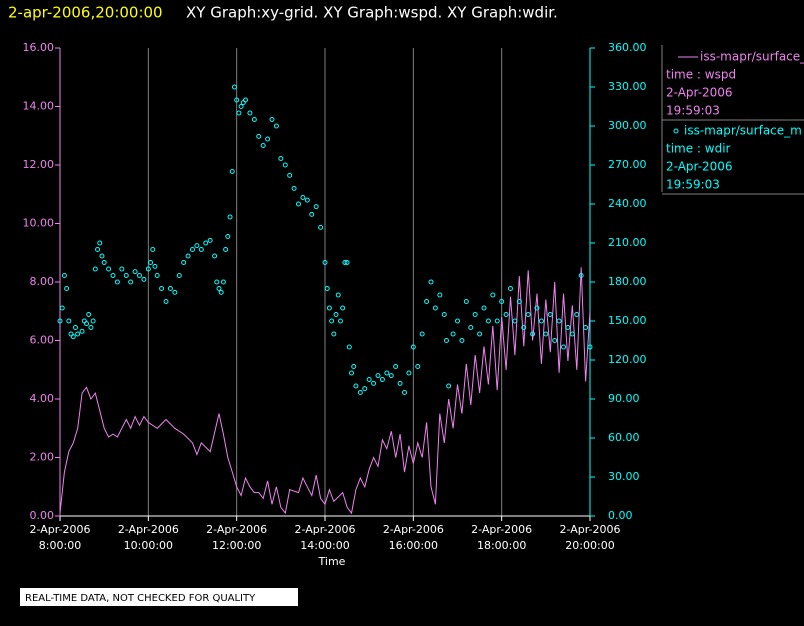 This screenshot has height=626, width=804. What do you see at coordinates (85, 13) in the screenshot?
I see `chart-title: 2-apr-2006,20:00:00` at bounding box center [85, 13].